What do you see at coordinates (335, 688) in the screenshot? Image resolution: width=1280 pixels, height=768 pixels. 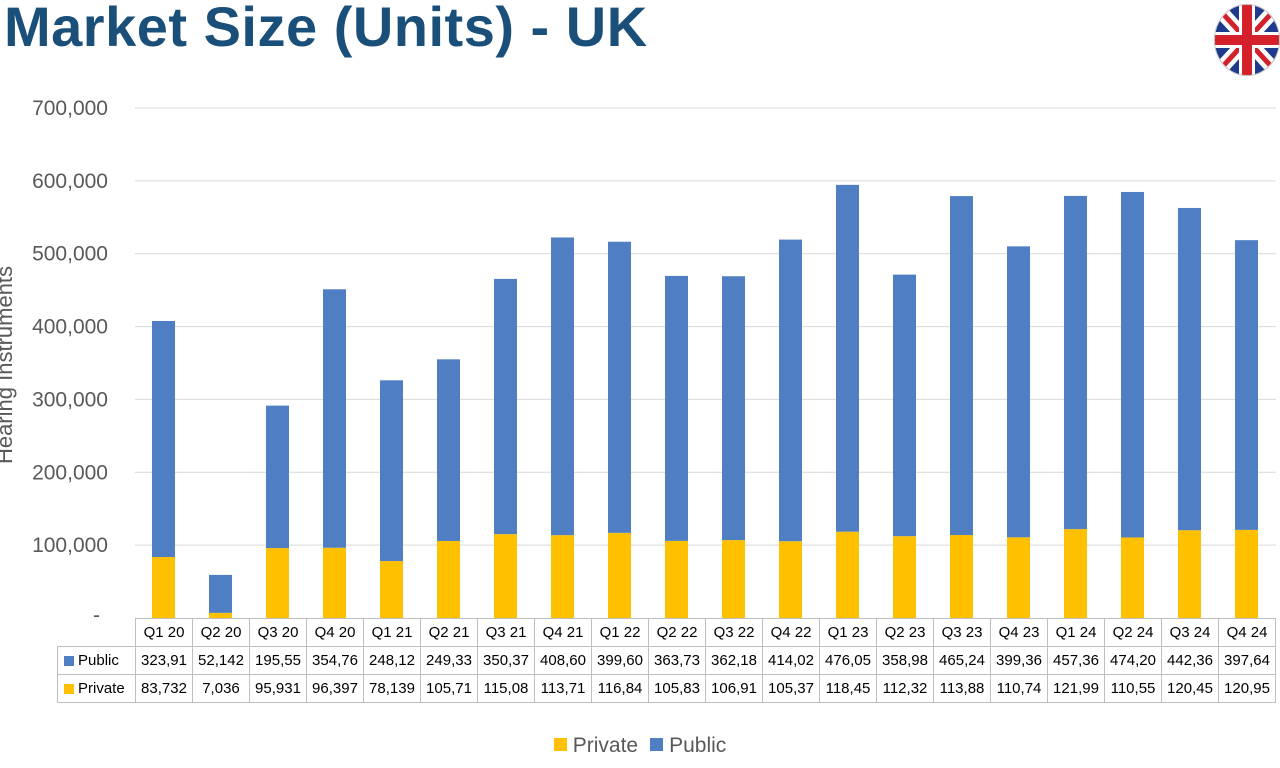 I see `table-cell: 96,397` at bounding box center [335, 688].